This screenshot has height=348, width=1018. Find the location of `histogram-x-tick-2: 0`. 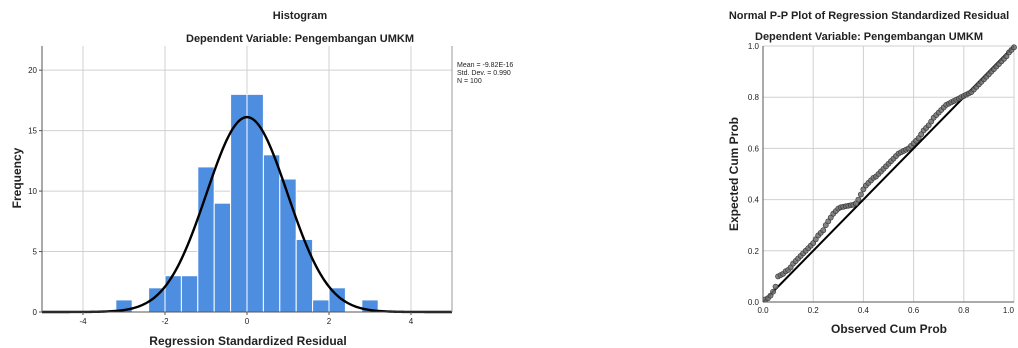

histogram-x-tick-2: 0 is located at coordinates (247, 321).